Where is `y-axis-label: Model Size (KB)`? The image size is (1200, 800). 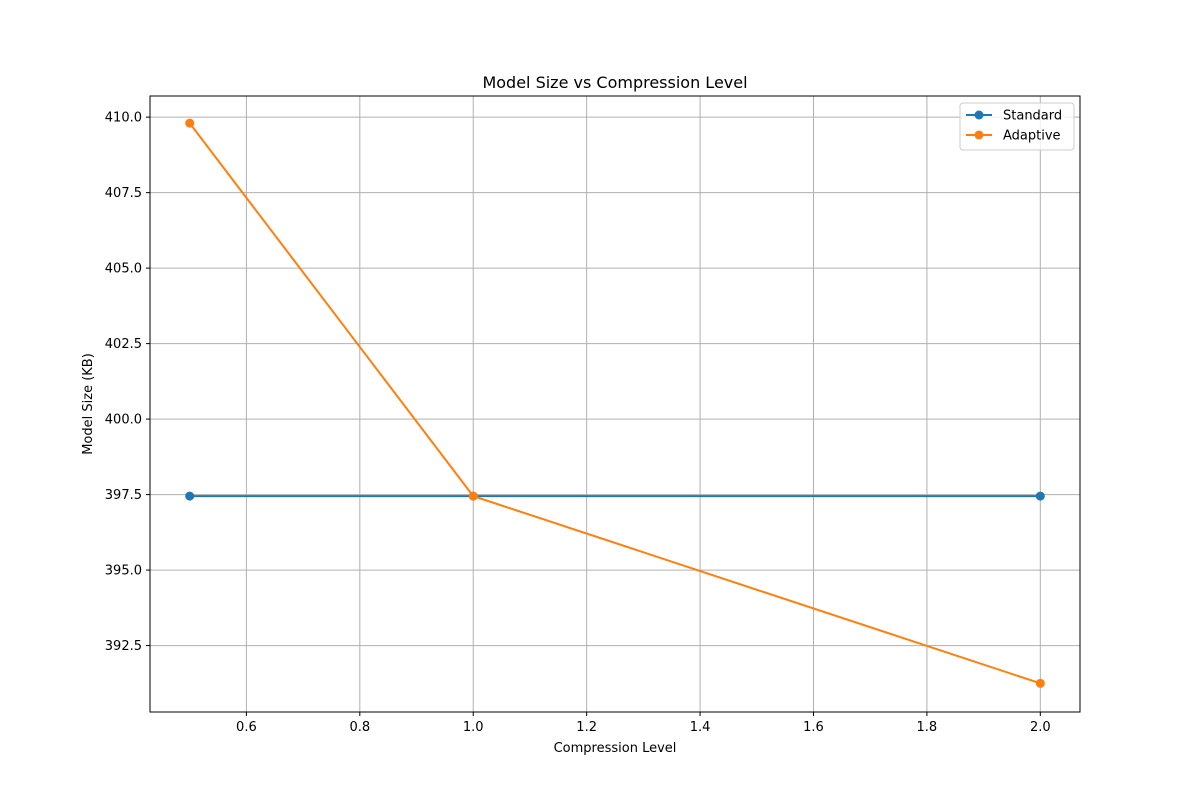 y-axis-label: Model Size (KB) is located at coordinates (88, 404).